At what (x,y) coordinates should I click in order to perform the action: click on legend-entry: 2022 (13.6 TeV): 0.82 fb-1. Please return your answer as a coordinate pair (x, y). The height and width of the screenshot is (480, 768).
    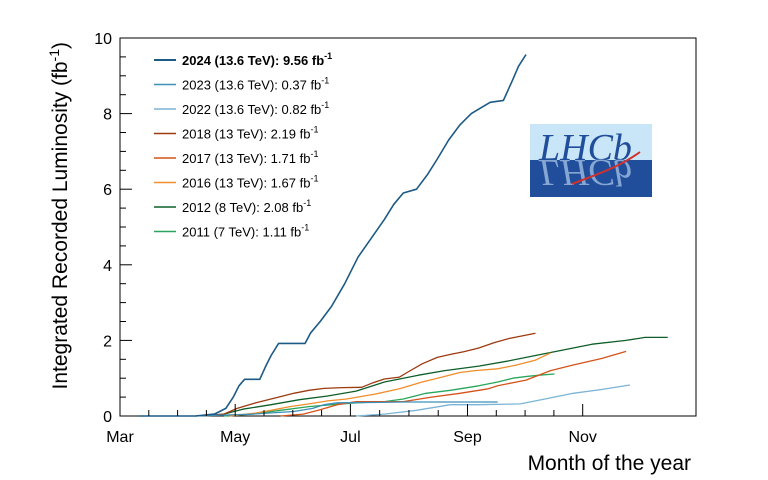
    Looking at the image, I should click on (255, 108).